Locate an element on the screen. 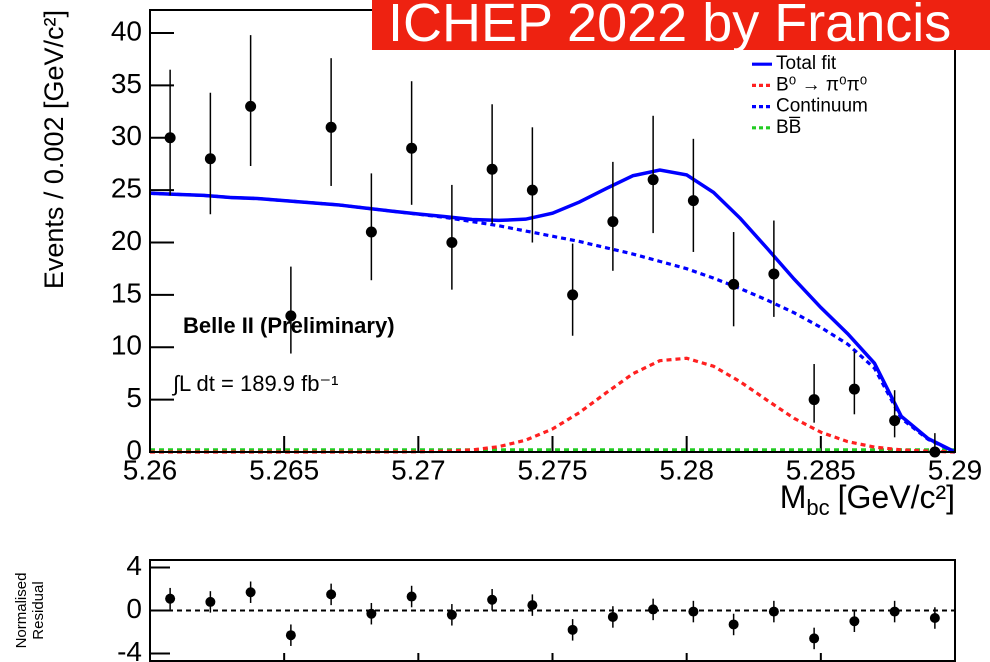  x-tick-label: 5.26 is located at coordinates (150, 469).